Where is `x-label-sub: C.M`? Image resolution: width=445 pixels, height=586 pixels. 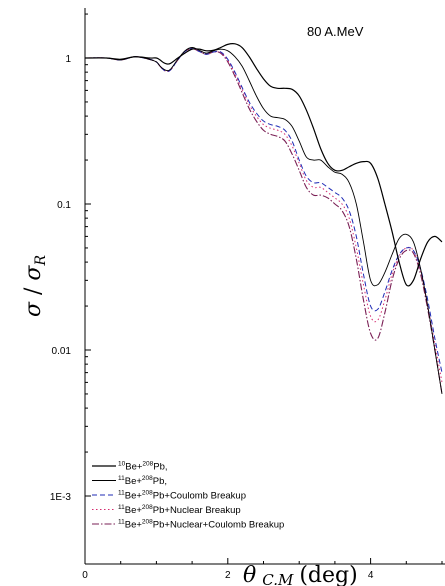 x-label-sub: C.M is located at coordinates (278, 578).